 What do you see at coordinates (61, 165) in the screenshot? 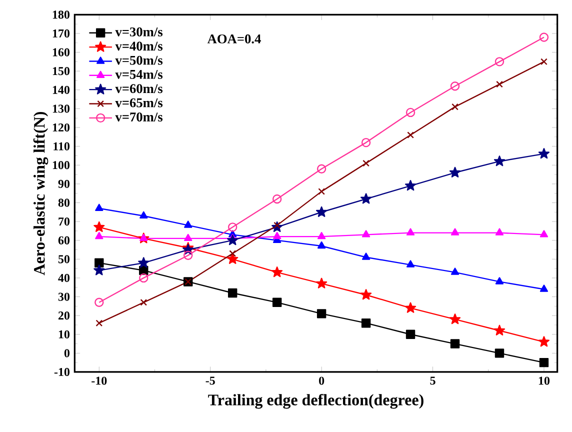
I see `y-tick-label: 100` at bounding box center [61, 165].